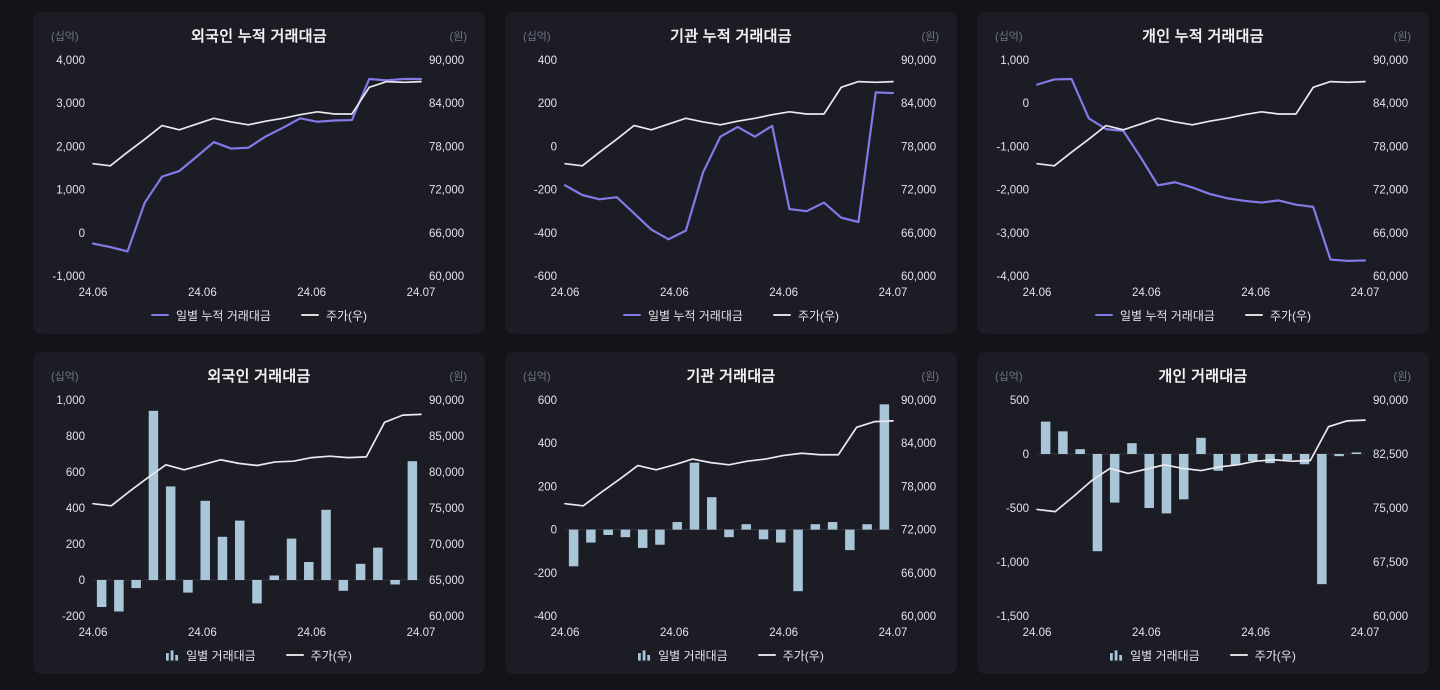 The height and width of the screenshot is (690, 1440). What do you see at coordinates (644, 655) in the screenshot?
I see `bar-chart-marker-icon` at bounding box center [644, 655].